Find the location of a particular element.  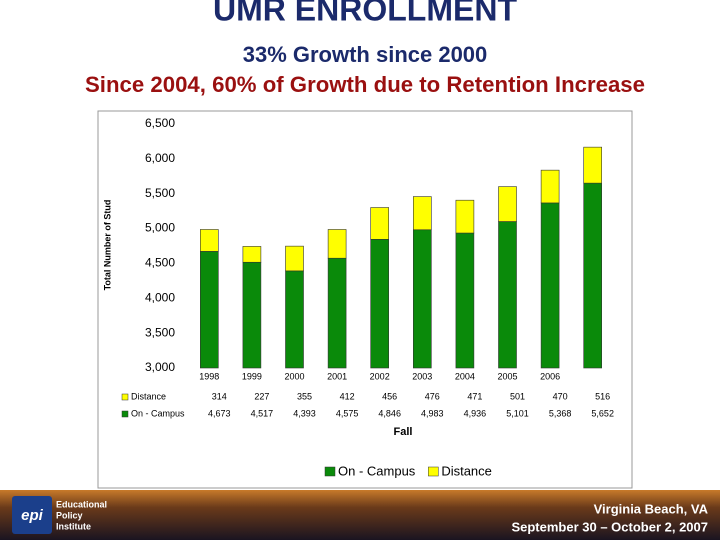

logo-mark: epi is located at coordinates (32, 515).